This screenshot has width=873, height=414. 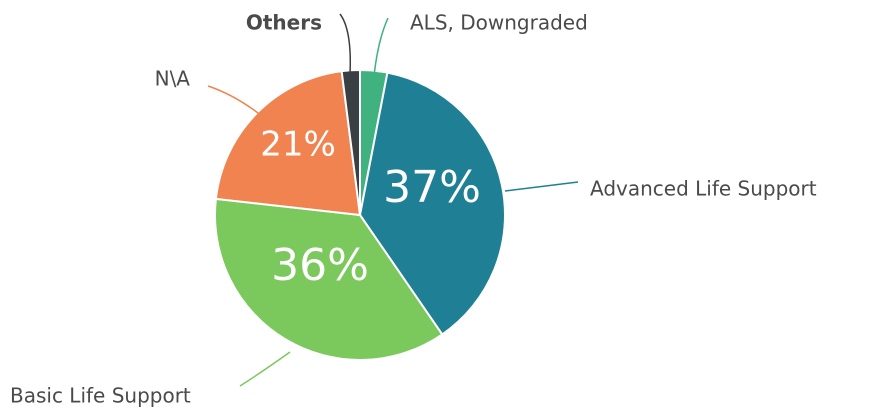 I want to click on slice-label: Others, so click(x=284, y=23).